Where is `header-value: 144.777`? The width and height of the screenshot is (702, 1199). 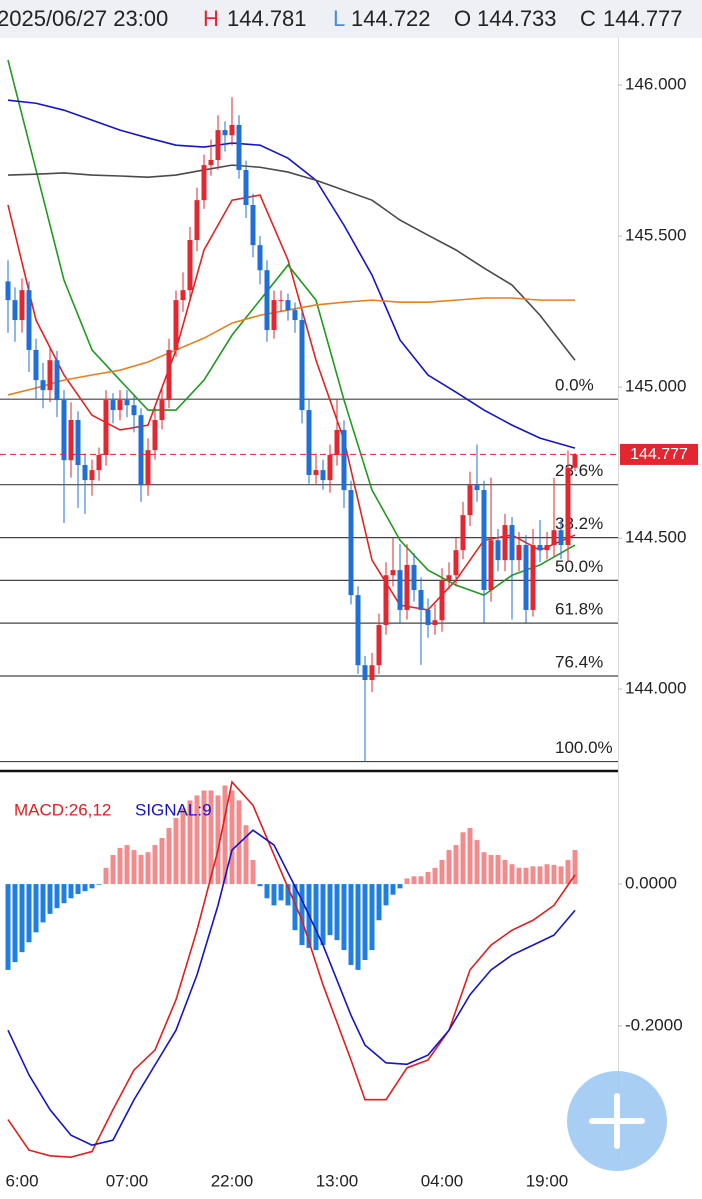 header-value: 144.777 is located at coordinates (643, 18).